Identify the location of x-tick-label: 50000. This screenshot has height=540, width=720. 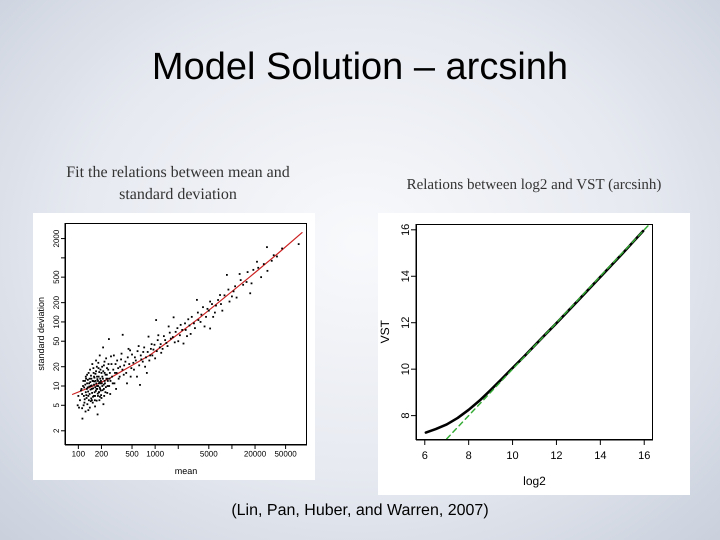
(286, 454).